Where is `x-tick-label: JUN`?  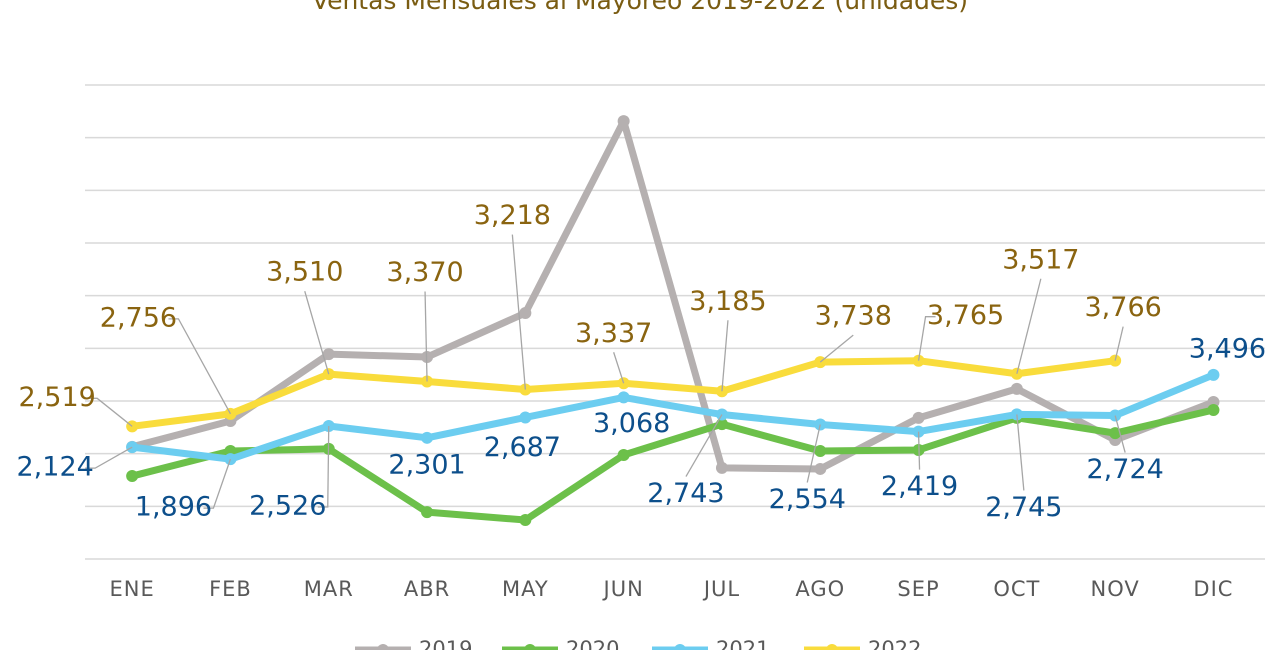
x-tick-label: JUN is located at coordinates (623, 589).